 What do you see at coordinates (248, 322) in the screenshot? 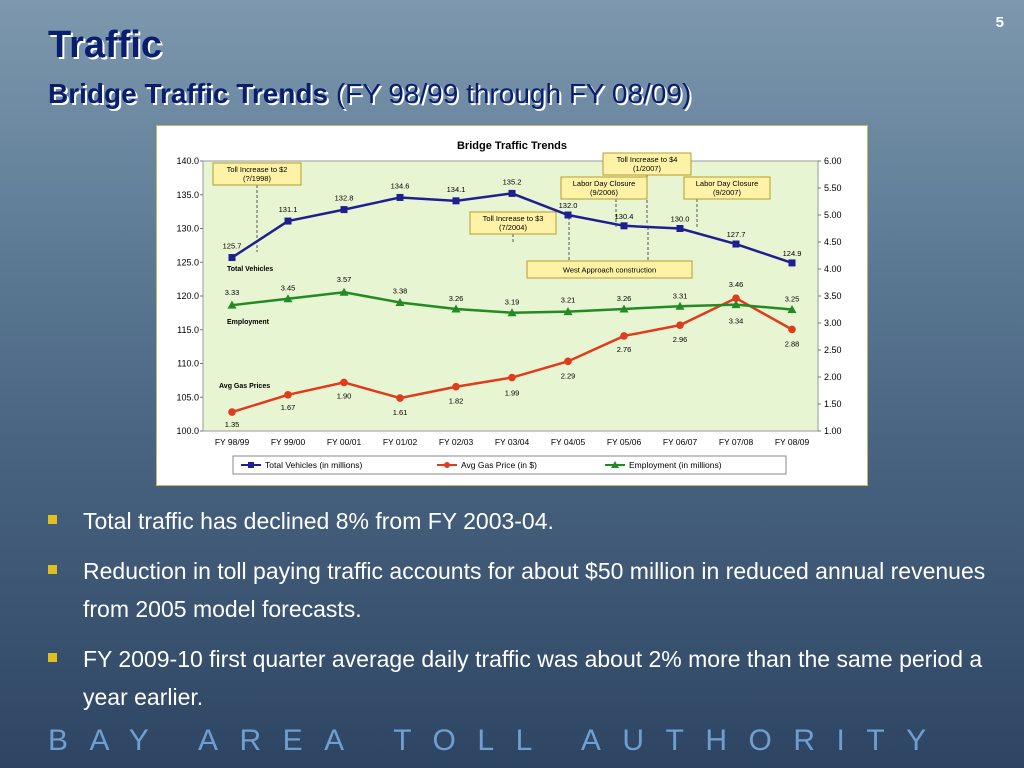
I see `employment-series-label: Employment` at bounding box center [248, 322].